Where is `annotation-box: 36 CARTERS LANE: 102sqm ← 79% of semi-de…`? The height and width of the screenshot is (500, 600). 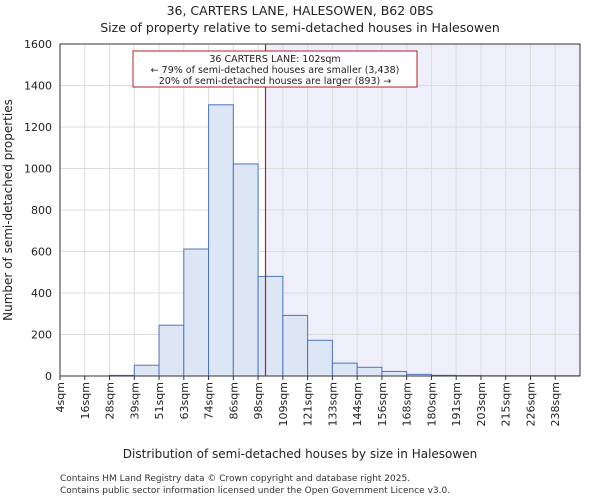
annotation-box: 36 CARTERS LANE: 102sqm ← 79% of semi-de… is located at coordinates (275, 69).